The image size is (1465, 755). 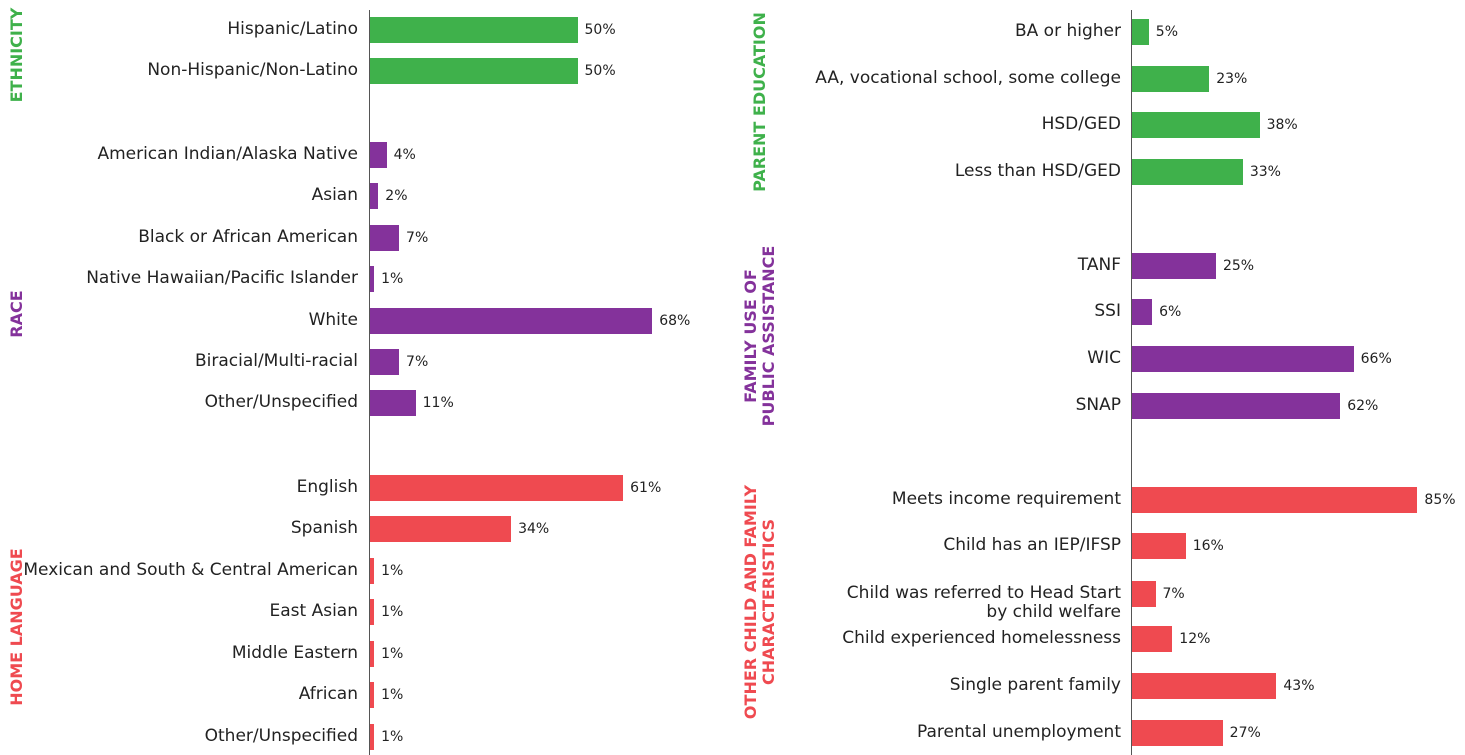 What do you see at coordinates (1299, 686) in the screenshot?
I see `value-label: 43%` at bounding box center [1299, 686].